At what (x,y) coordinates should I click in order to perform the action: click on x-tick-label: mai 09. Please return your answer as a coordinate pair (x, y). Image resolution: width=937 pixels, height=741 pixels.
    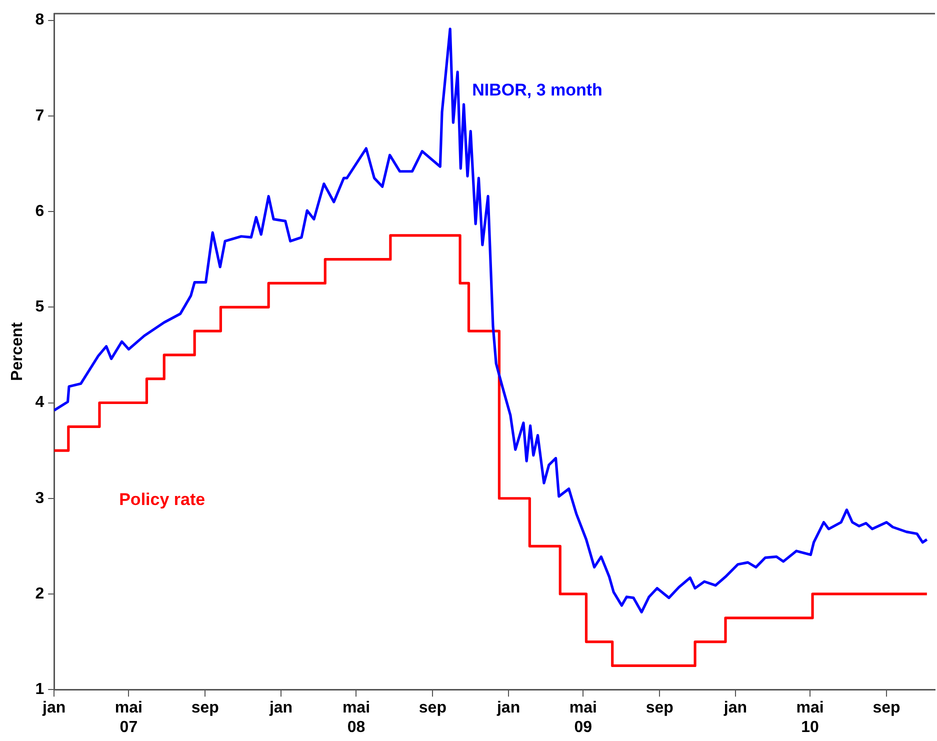
    Looking at the image, I should click on (583, 718).